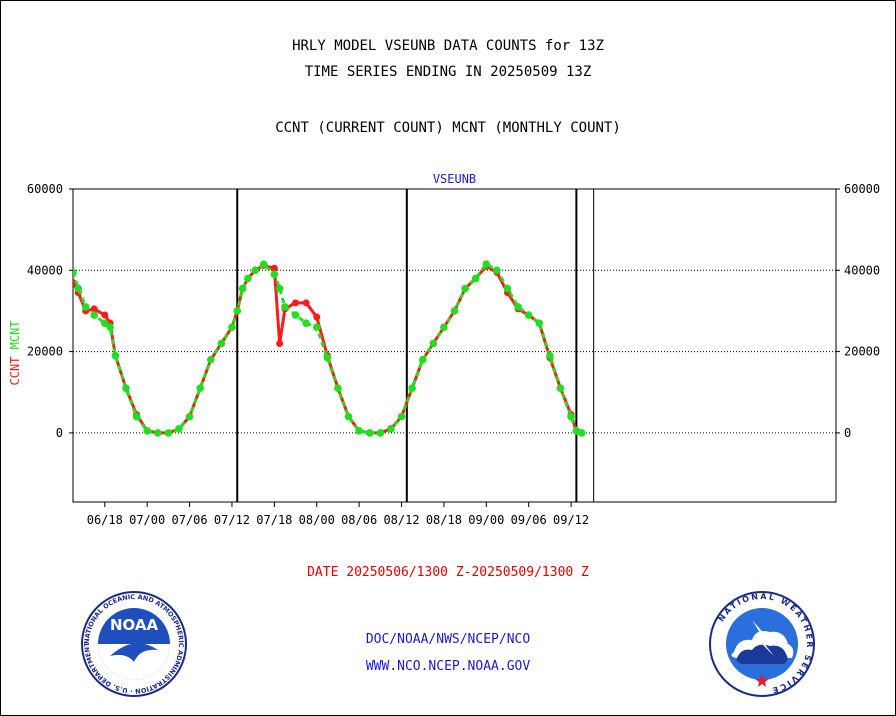 The width and height of the screenshot is (896, 716). Describe the element at coordinates (134, 625) in the screenshot. I see `noaa-logo-text: NOAA` at that location.